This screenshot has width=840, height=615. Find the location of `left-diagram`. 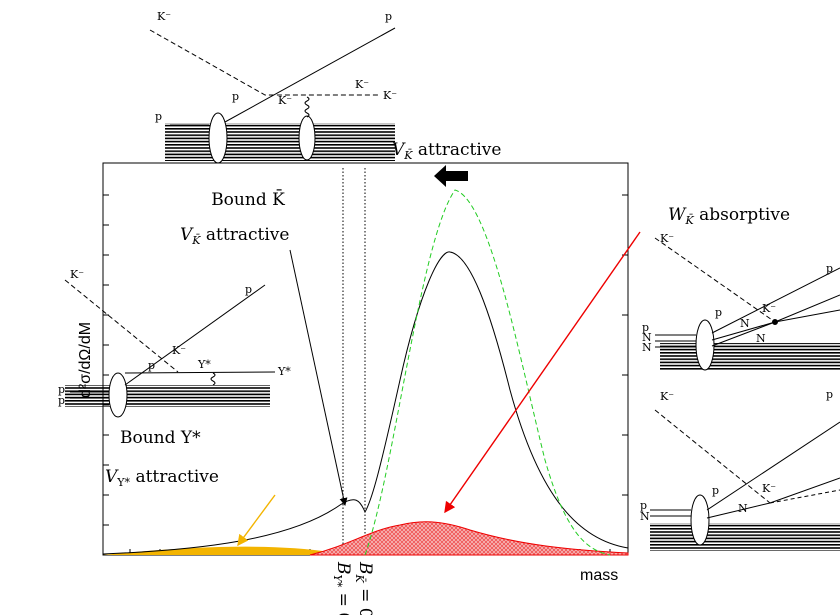

left-diagram is located at coordinates (170, 348).